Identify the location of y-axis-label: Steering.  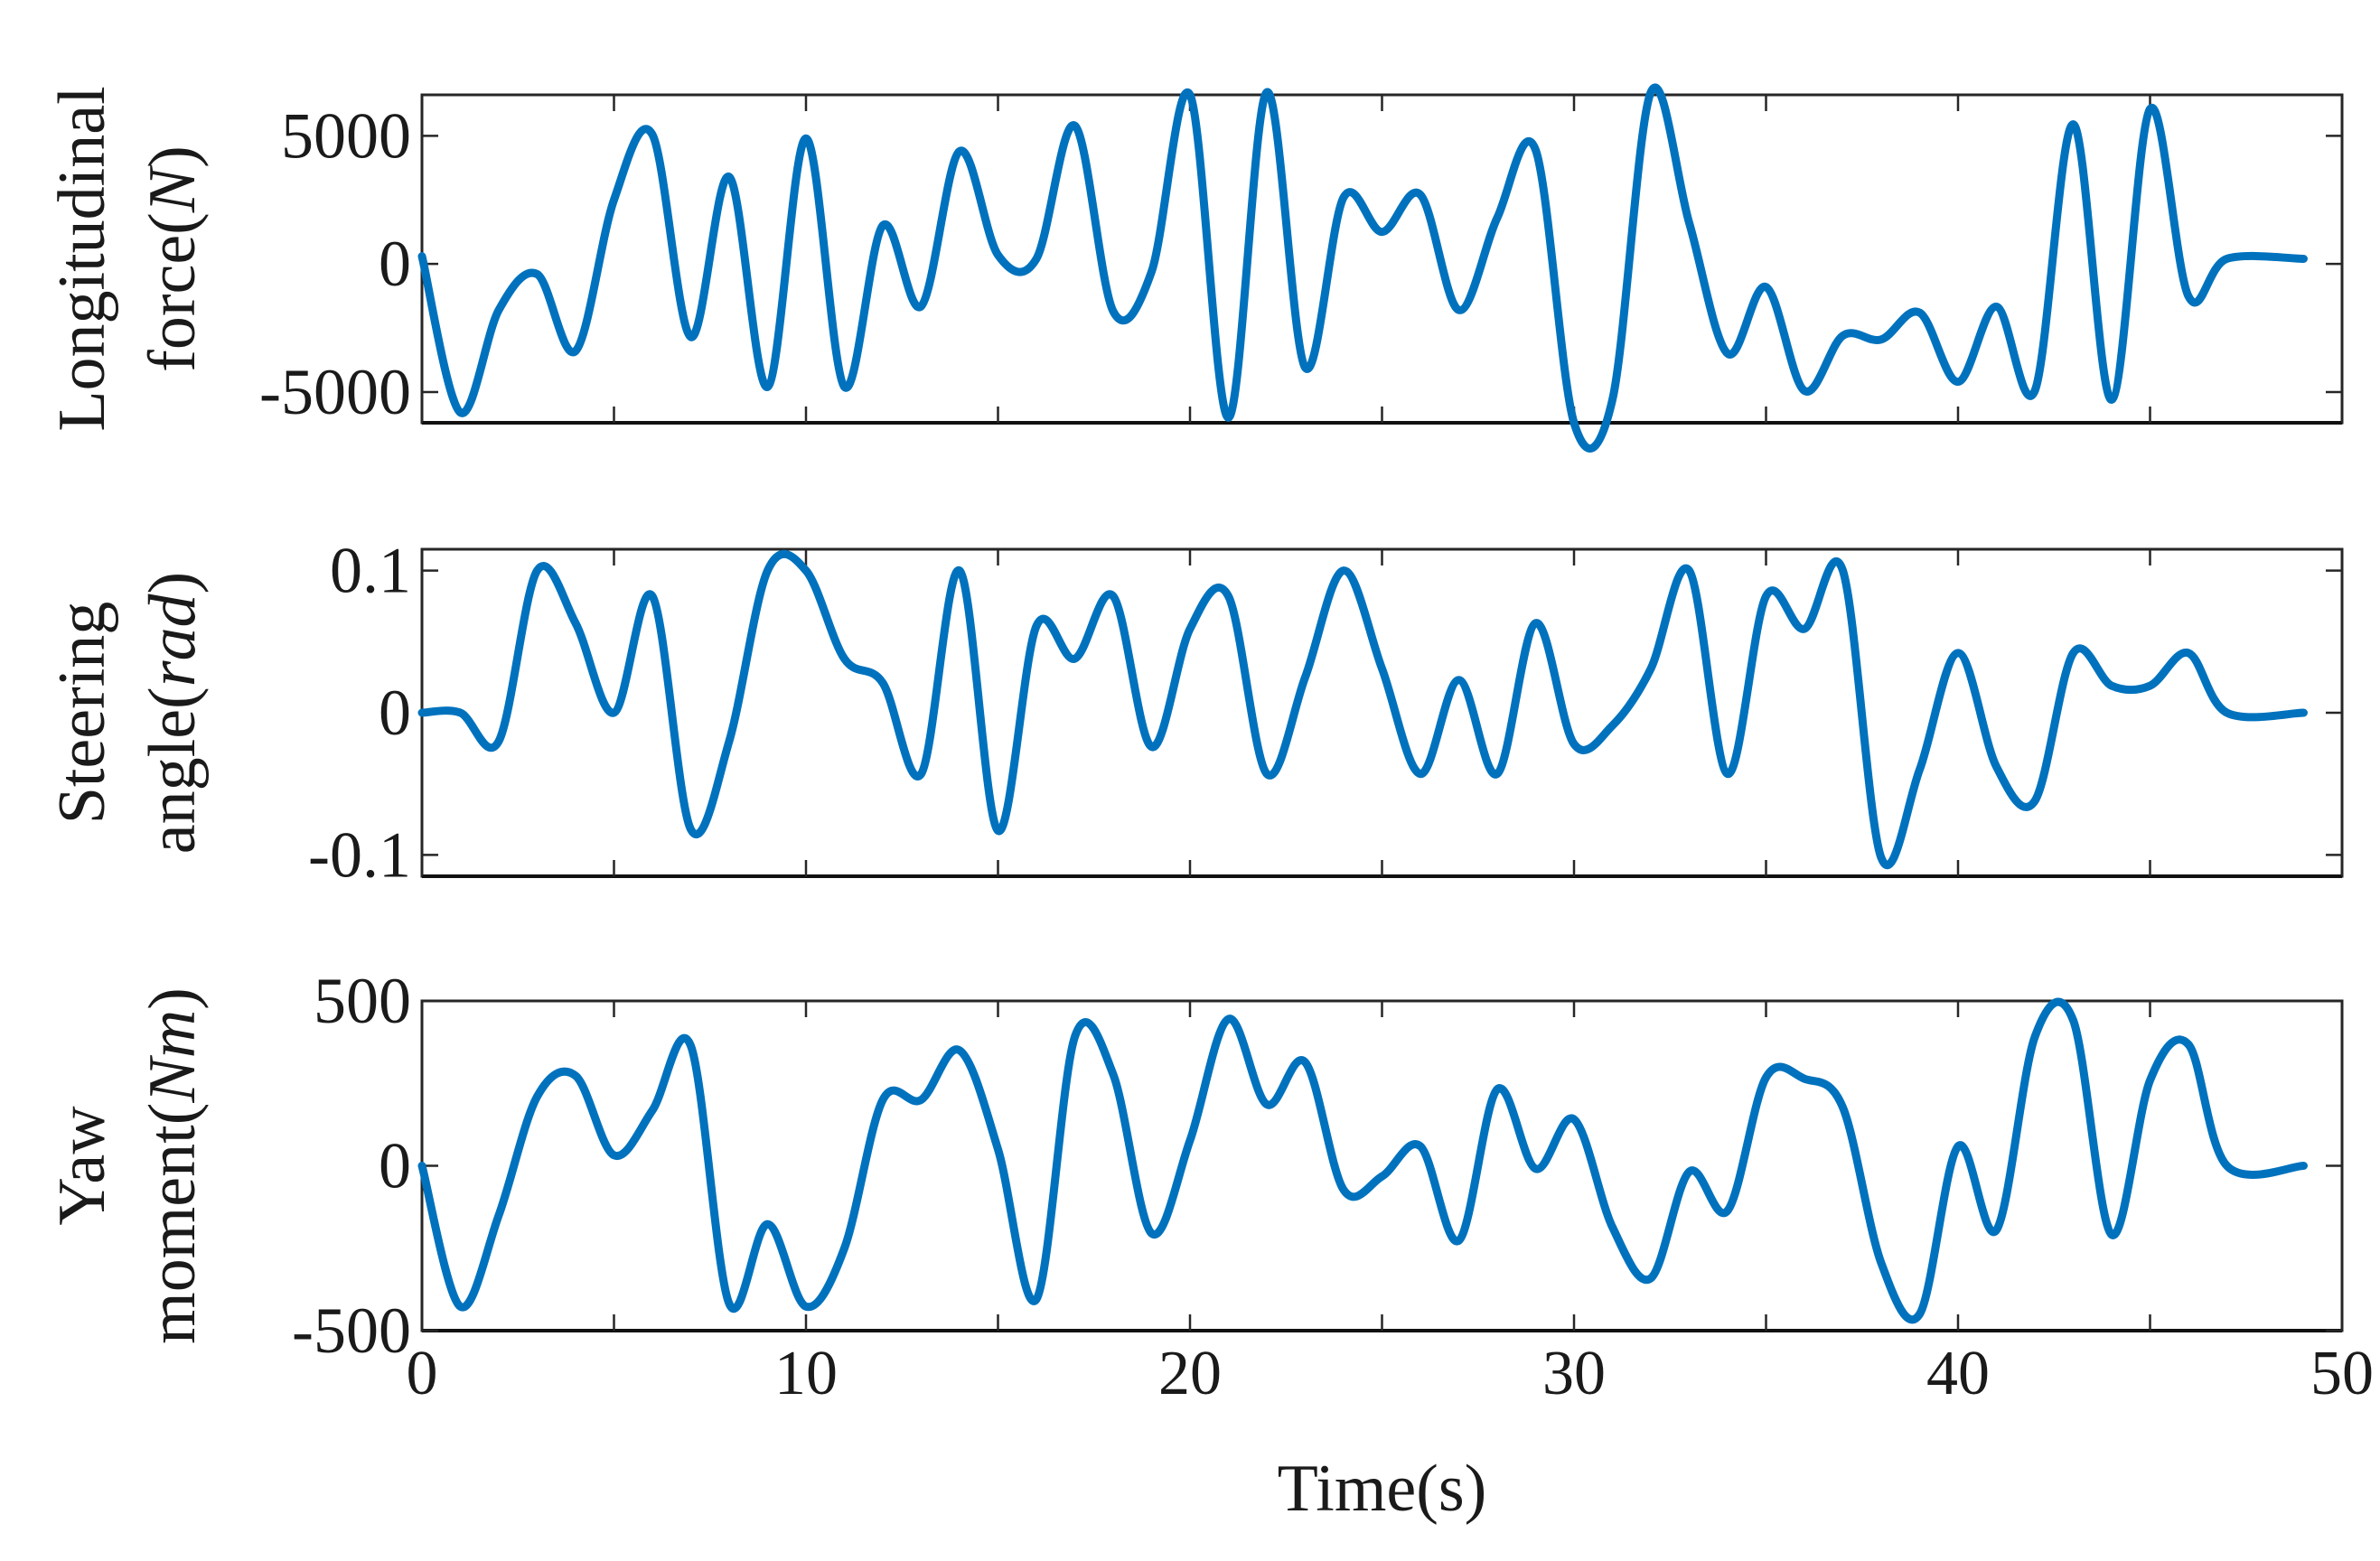
(82, 713).